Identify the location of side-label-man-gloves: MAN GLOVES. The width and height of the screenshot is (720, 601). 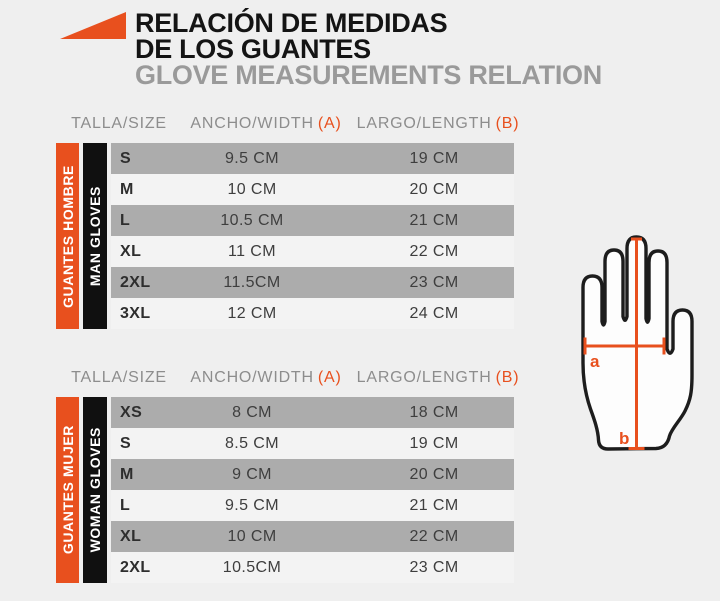
(95, 236).